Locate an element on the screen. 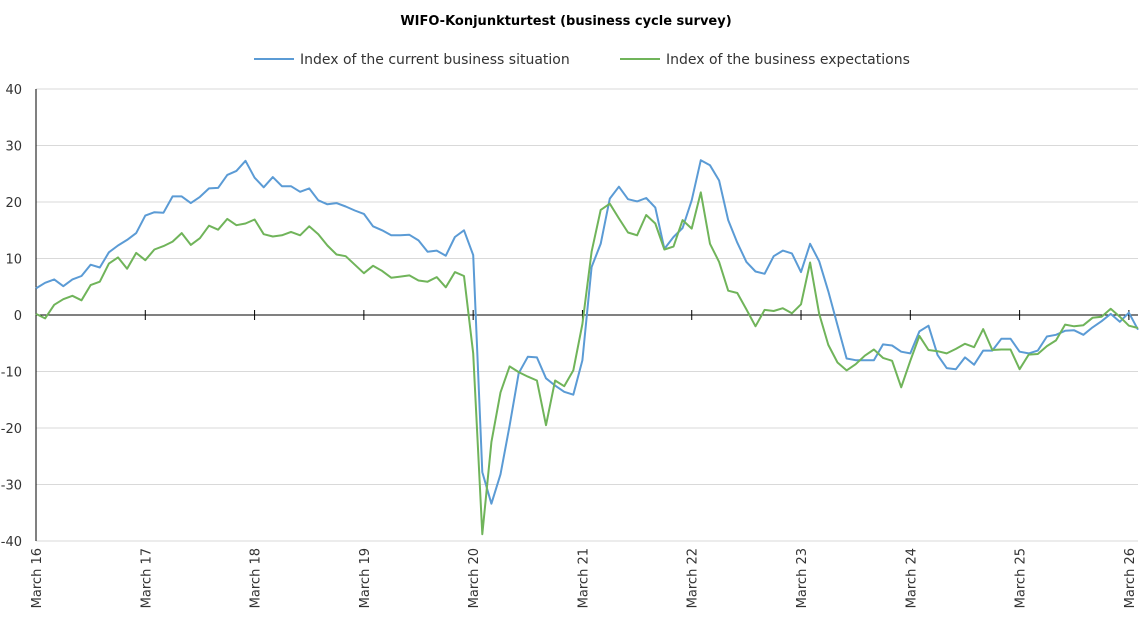 Image resolution: width=1145 pixels, height=626 pixels. y-tick-label: 40 is located at coordinates (13, 90).